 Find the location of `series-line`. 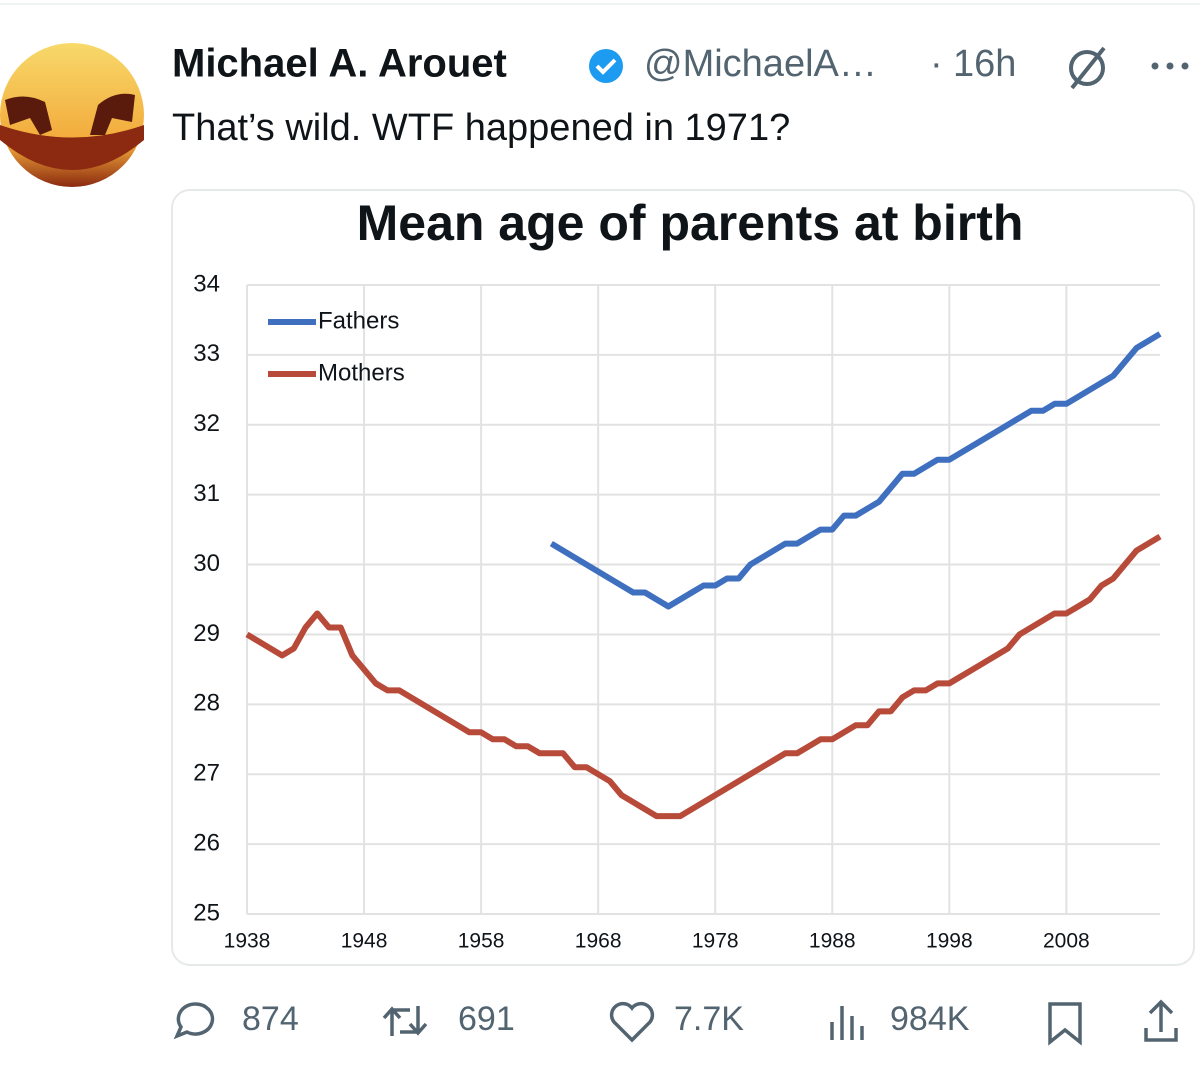

series-line is located at coordinates (855, 470).